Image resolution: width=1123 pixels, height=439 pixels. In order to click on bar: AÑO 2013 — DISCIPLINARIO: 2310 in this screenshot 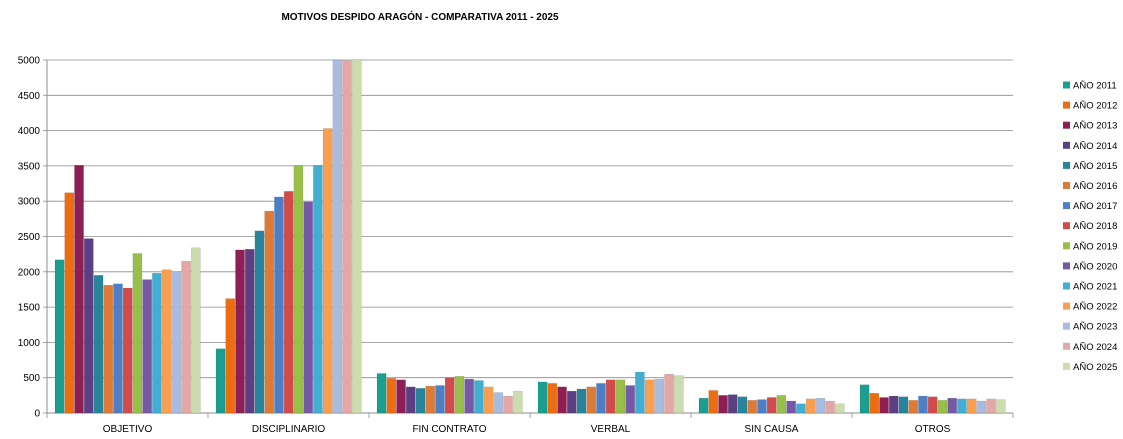, I will do `click(240, 331)`.